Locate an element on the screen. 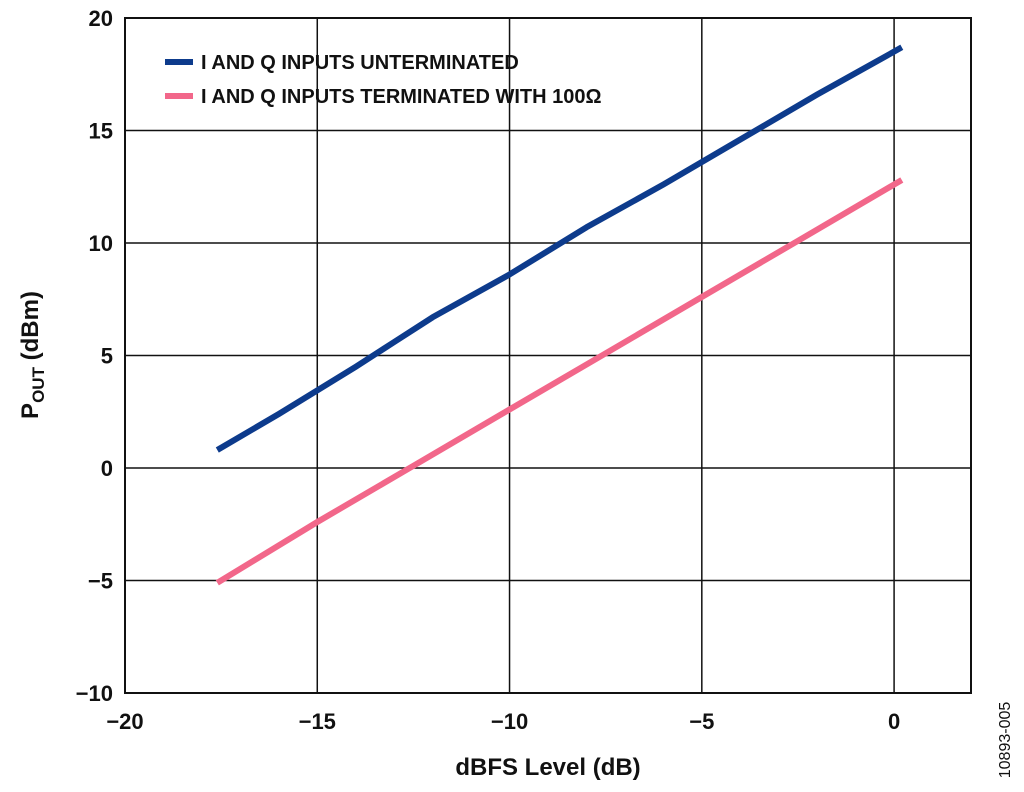  x-tick-labels: −20 −15 −10 −5 0 is located at coordinates (503, 721).